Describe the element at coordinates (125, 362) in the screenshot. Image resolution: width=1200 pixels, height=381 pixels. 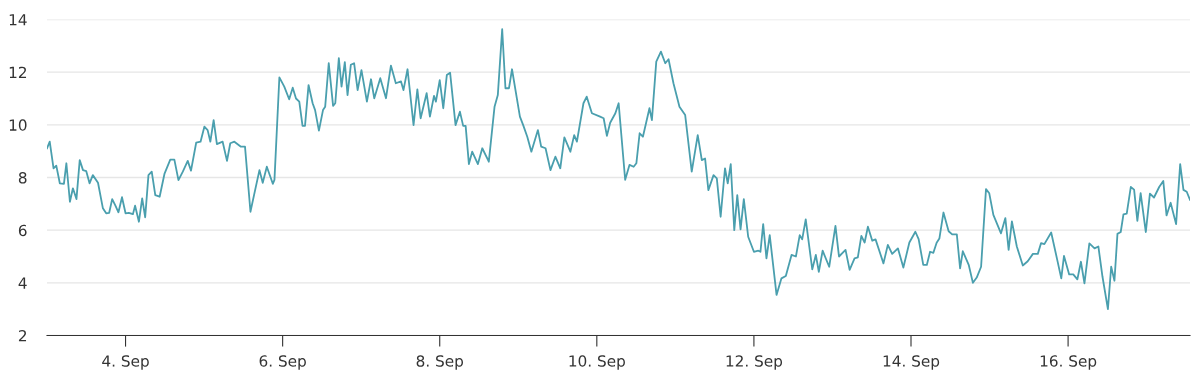
I see `x-tick-label: 4. Sep` at that location.